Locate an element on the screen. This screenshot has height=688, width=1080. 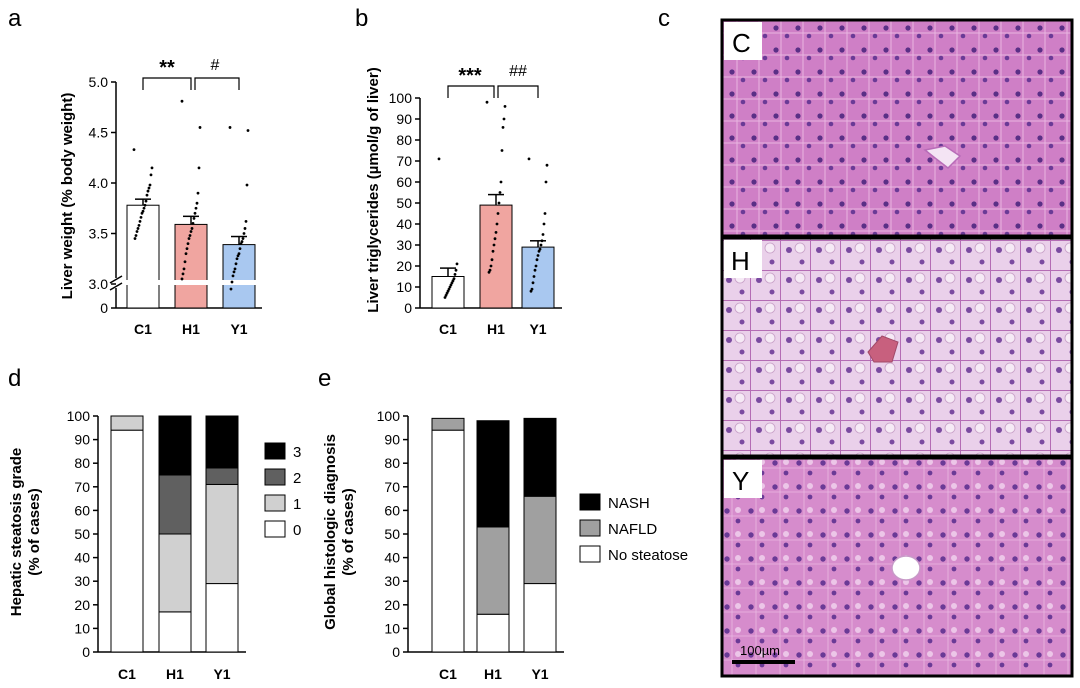
y-tick-label: 3.0 is located at coordinates (99, 284).